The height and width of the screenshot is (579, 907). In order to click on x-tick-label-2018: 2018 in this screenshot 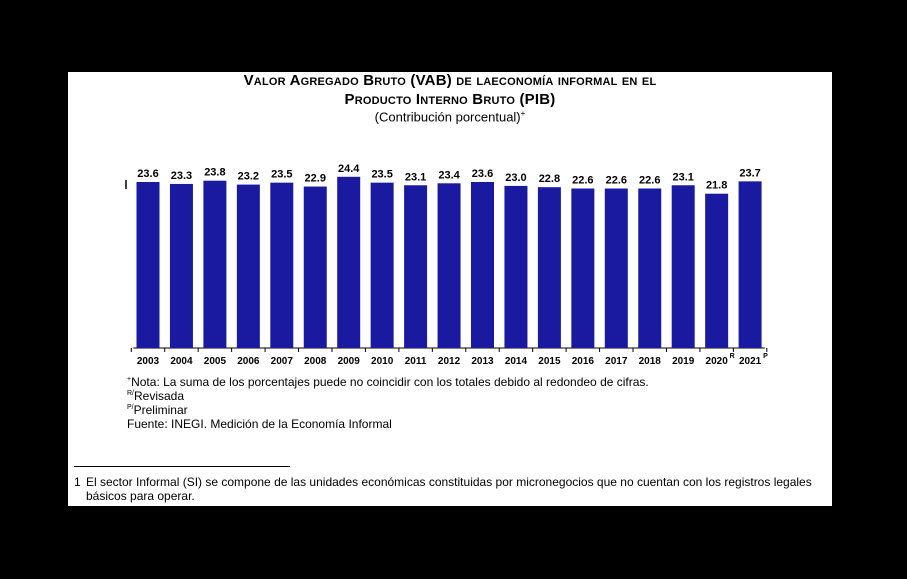, I will do `click(650, 361)`.